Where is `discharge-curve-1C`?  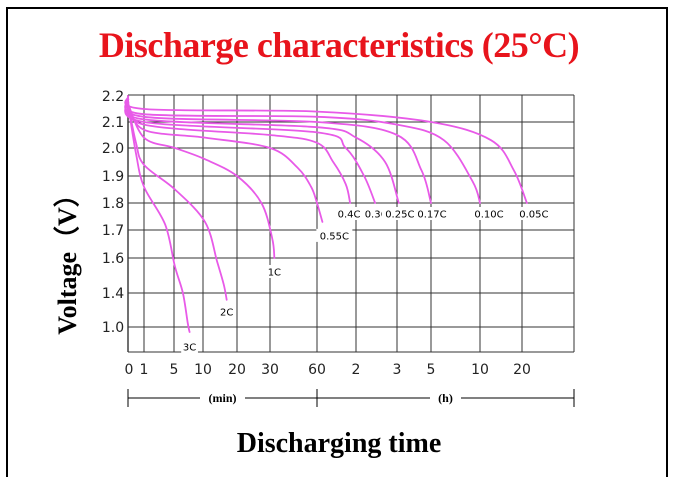
discharge-curve-1C is located at coordinates (201, 180).